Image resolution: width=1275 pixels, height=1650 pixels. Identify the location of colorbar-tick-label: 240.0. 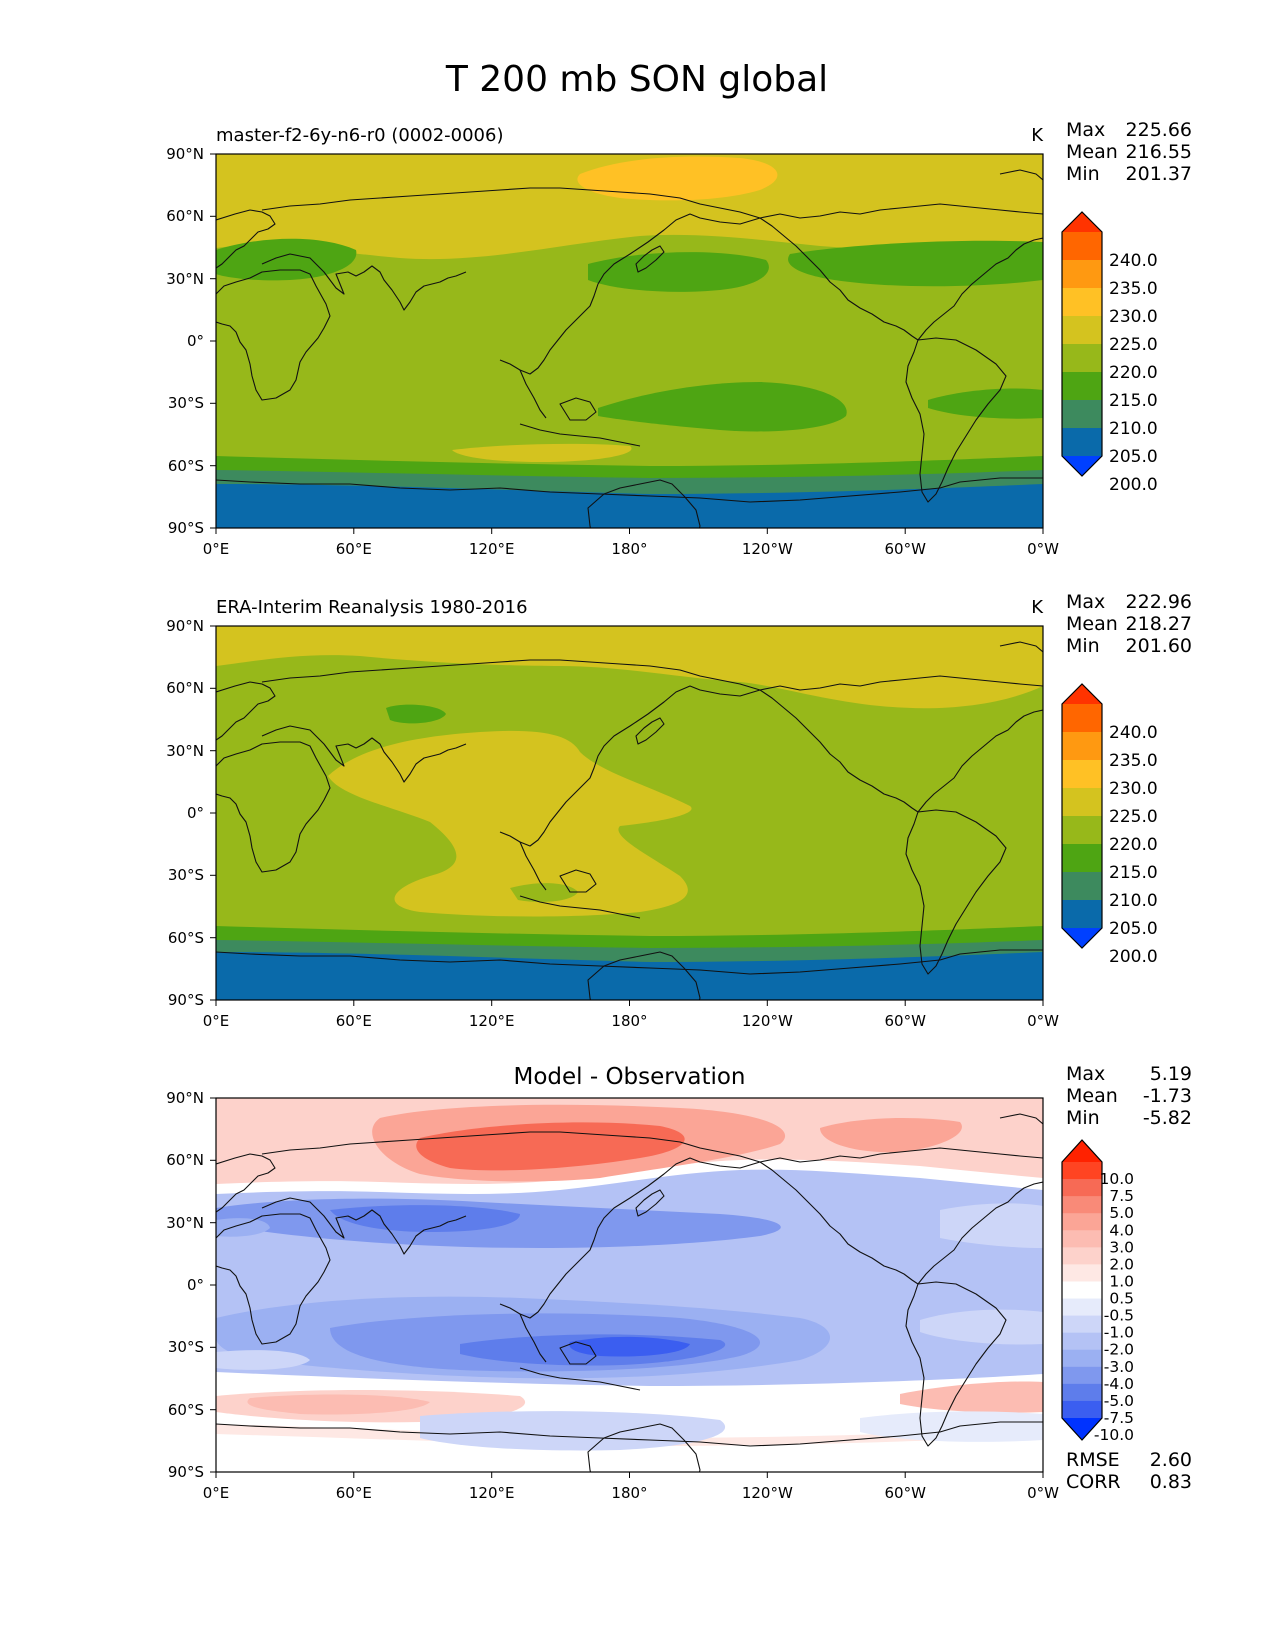
(1133, 261).